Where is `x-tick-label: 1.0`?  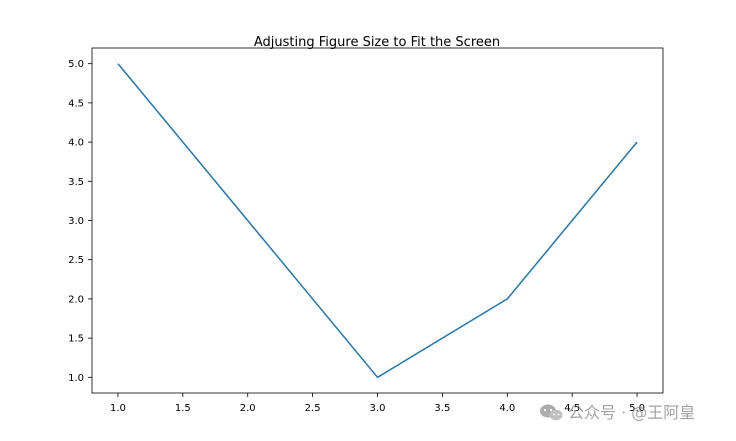
x-tick-label: 1.0 is located at coordinates (118, 408).